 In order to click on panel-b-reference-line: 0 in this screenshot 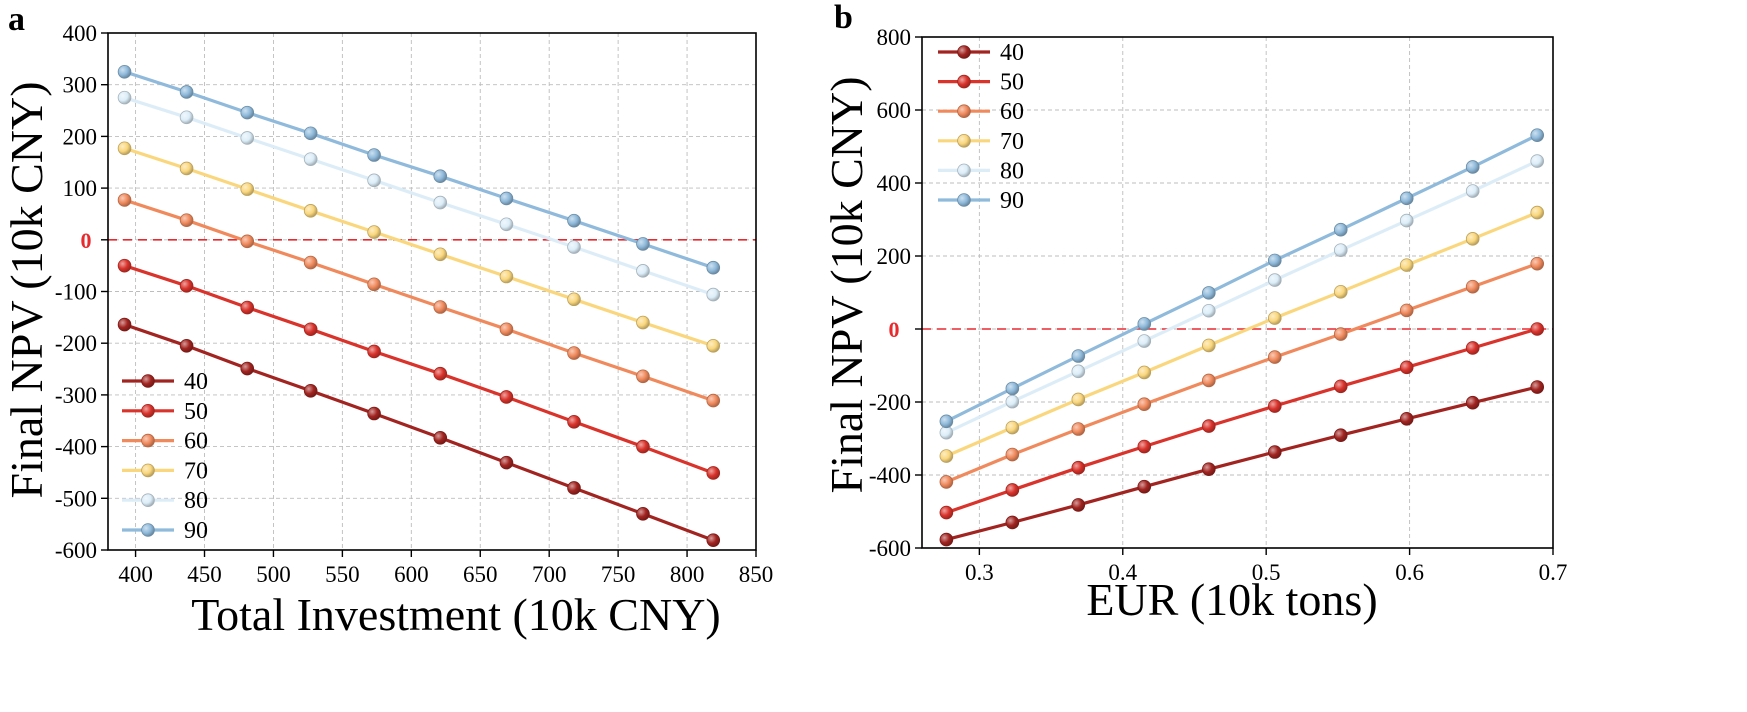, I will do `click(1221, 329)`.